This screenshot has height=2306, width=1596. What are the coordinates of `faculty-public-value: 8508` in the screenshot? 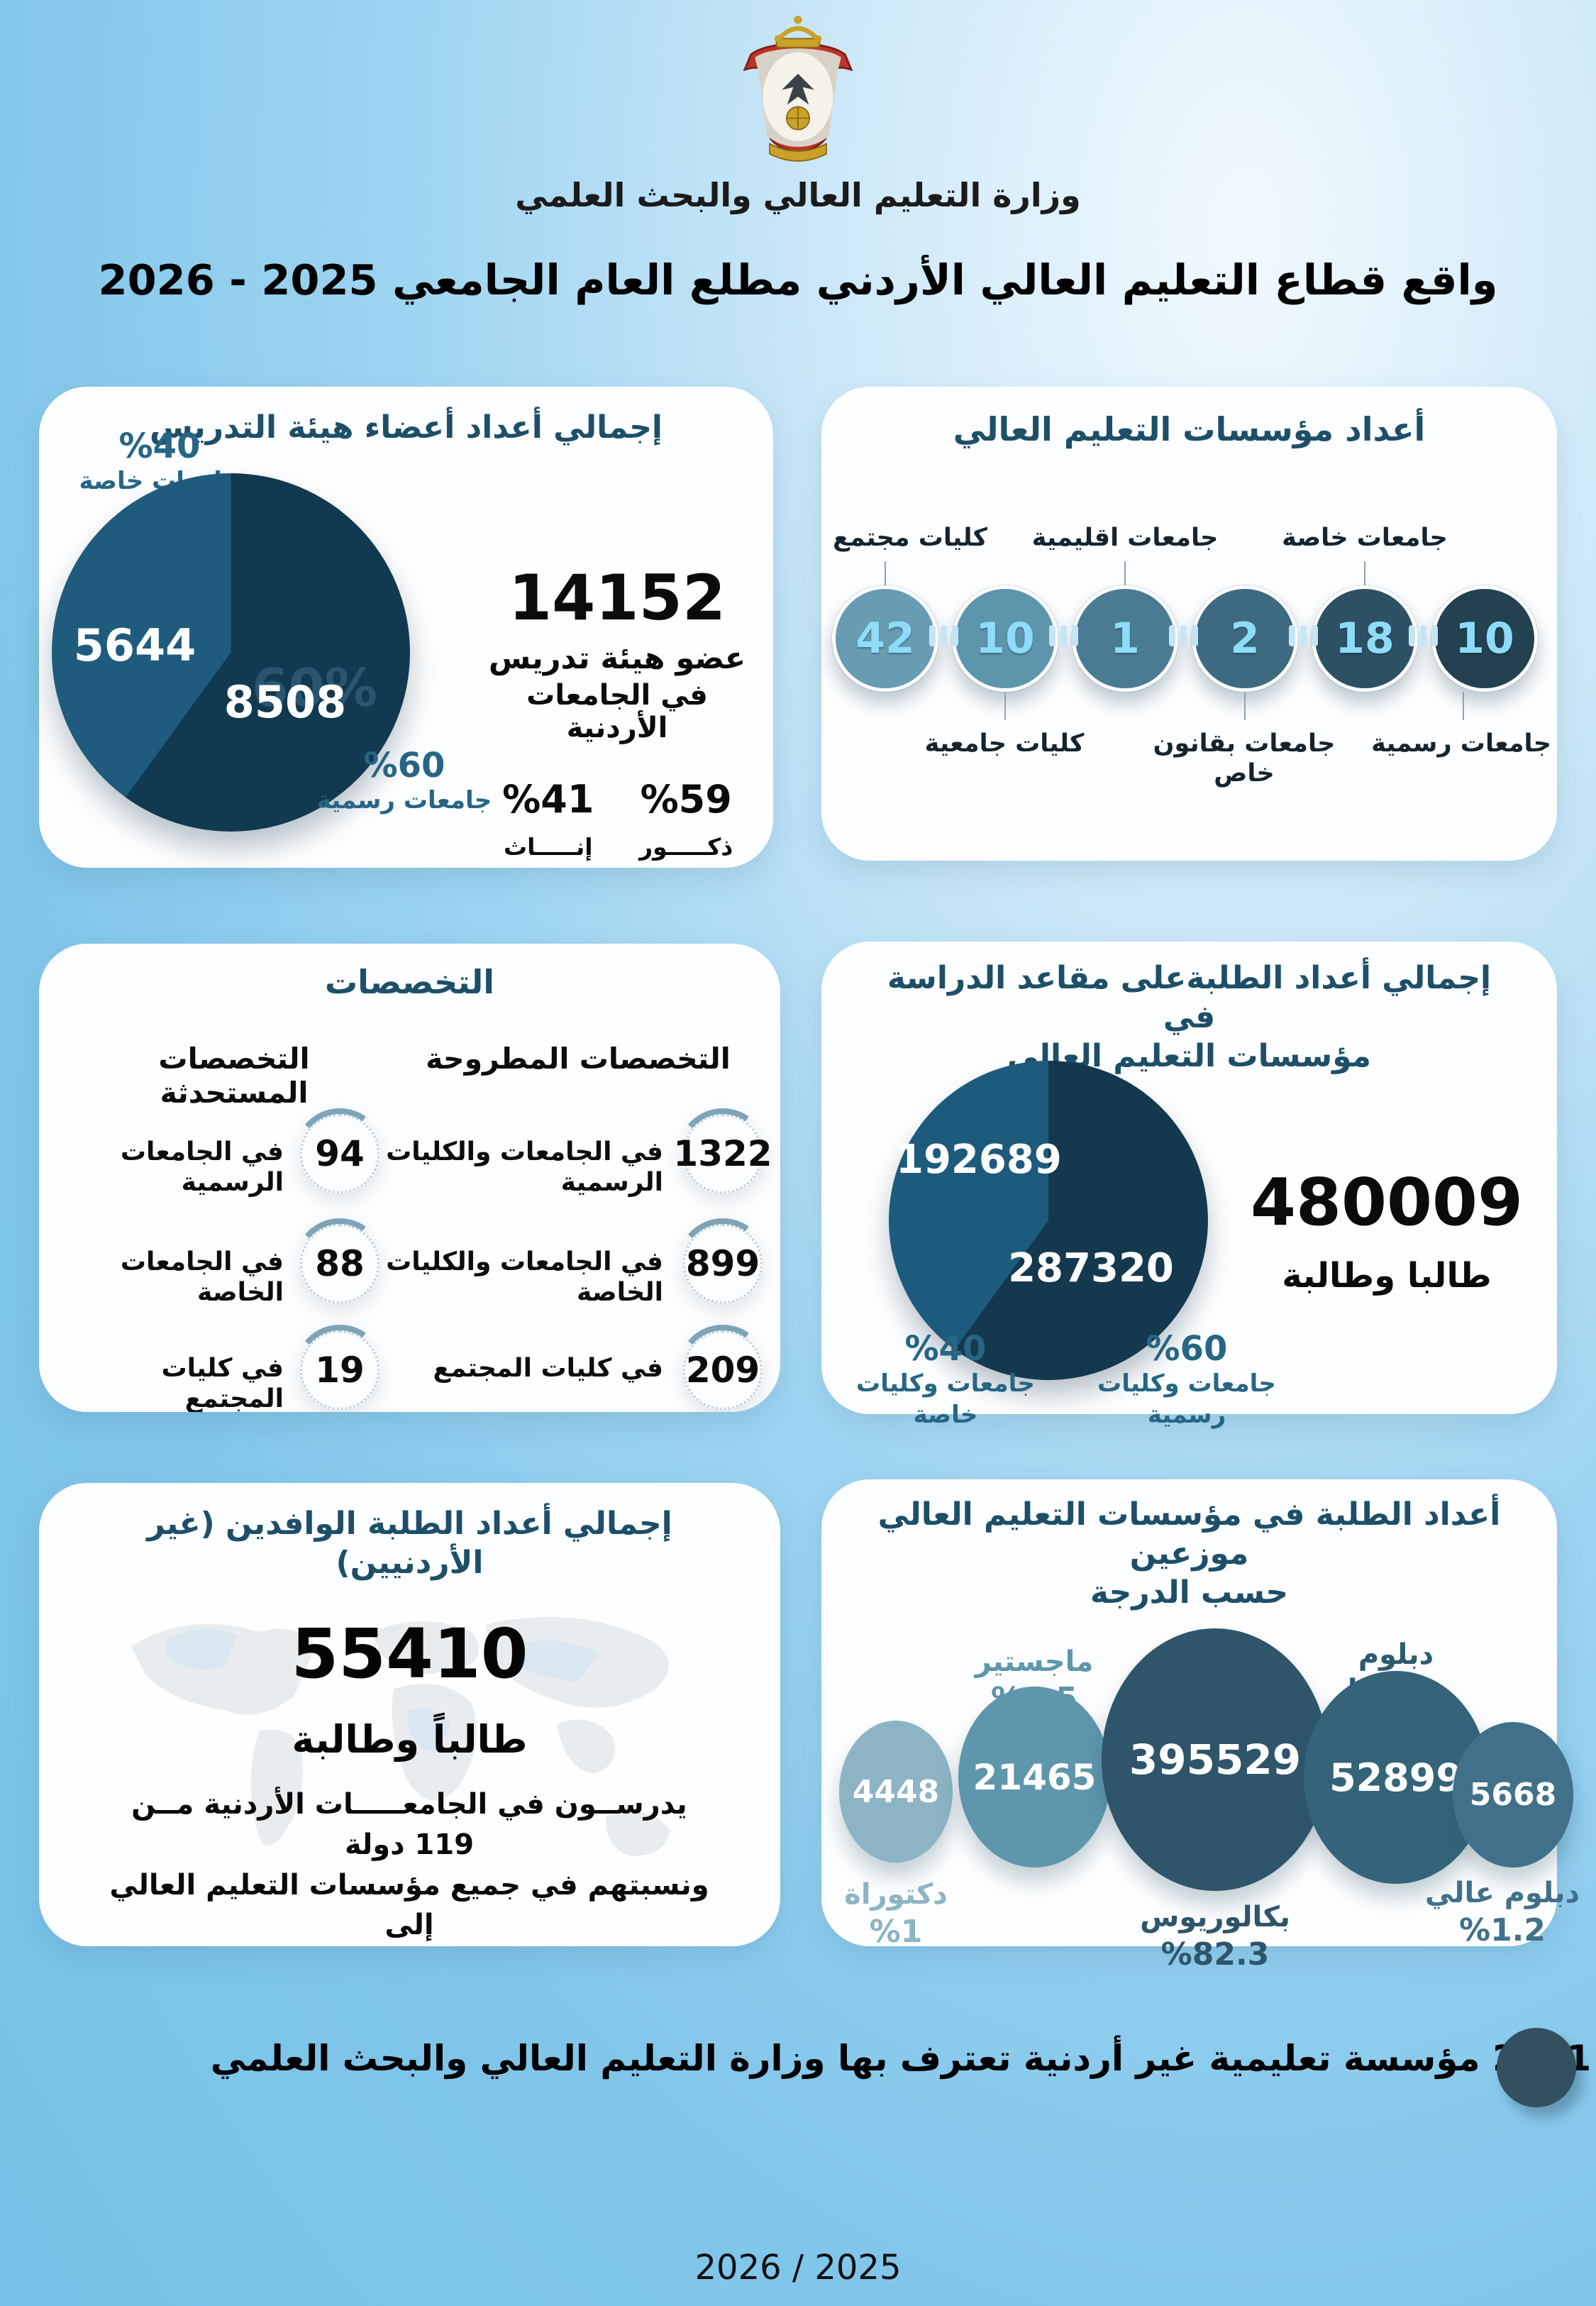 It's located at (285, 702).